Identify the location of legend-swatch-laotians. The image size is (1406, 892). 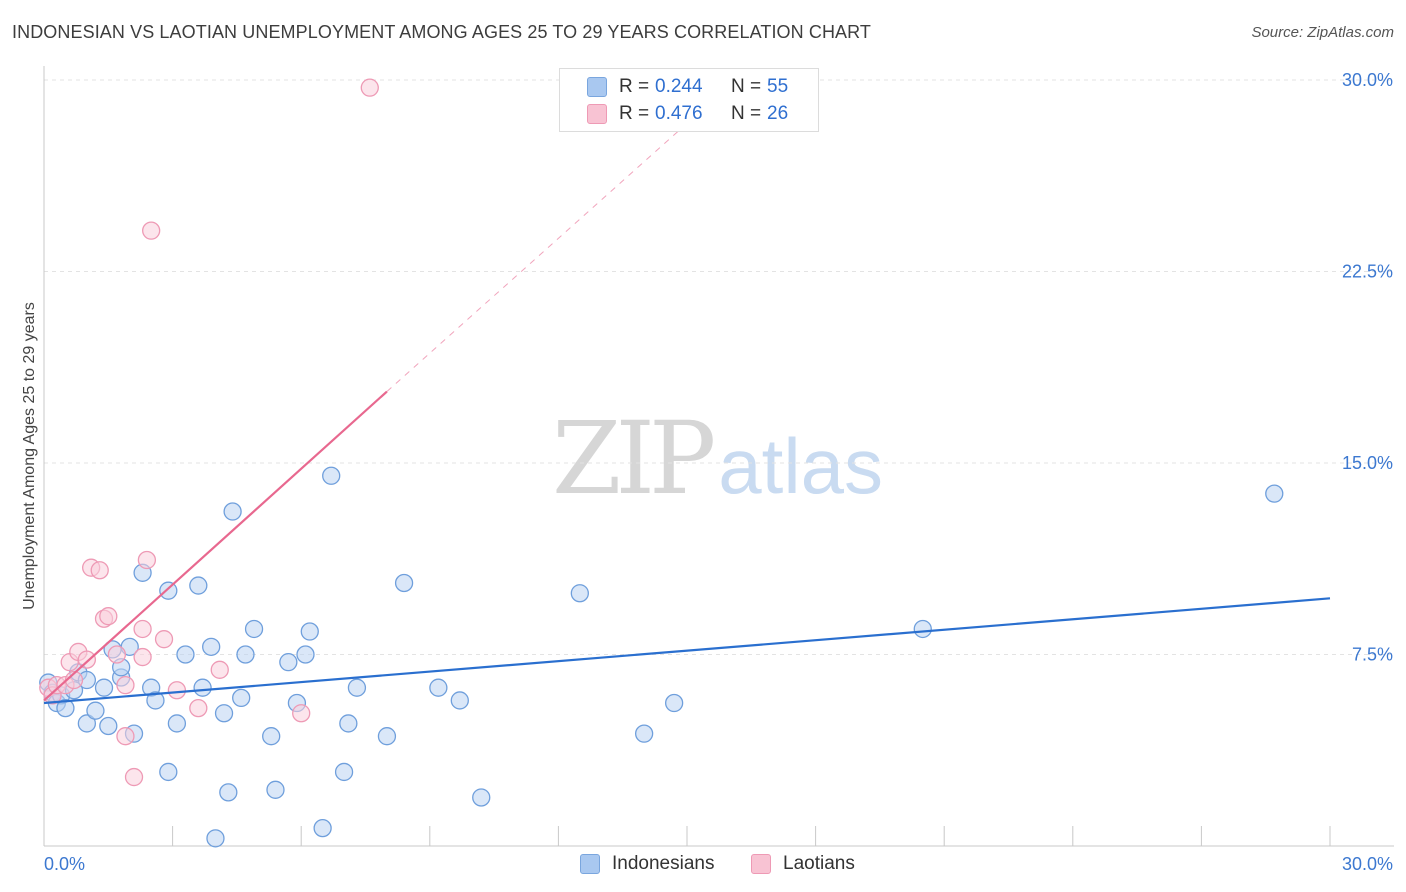
(597, 114).